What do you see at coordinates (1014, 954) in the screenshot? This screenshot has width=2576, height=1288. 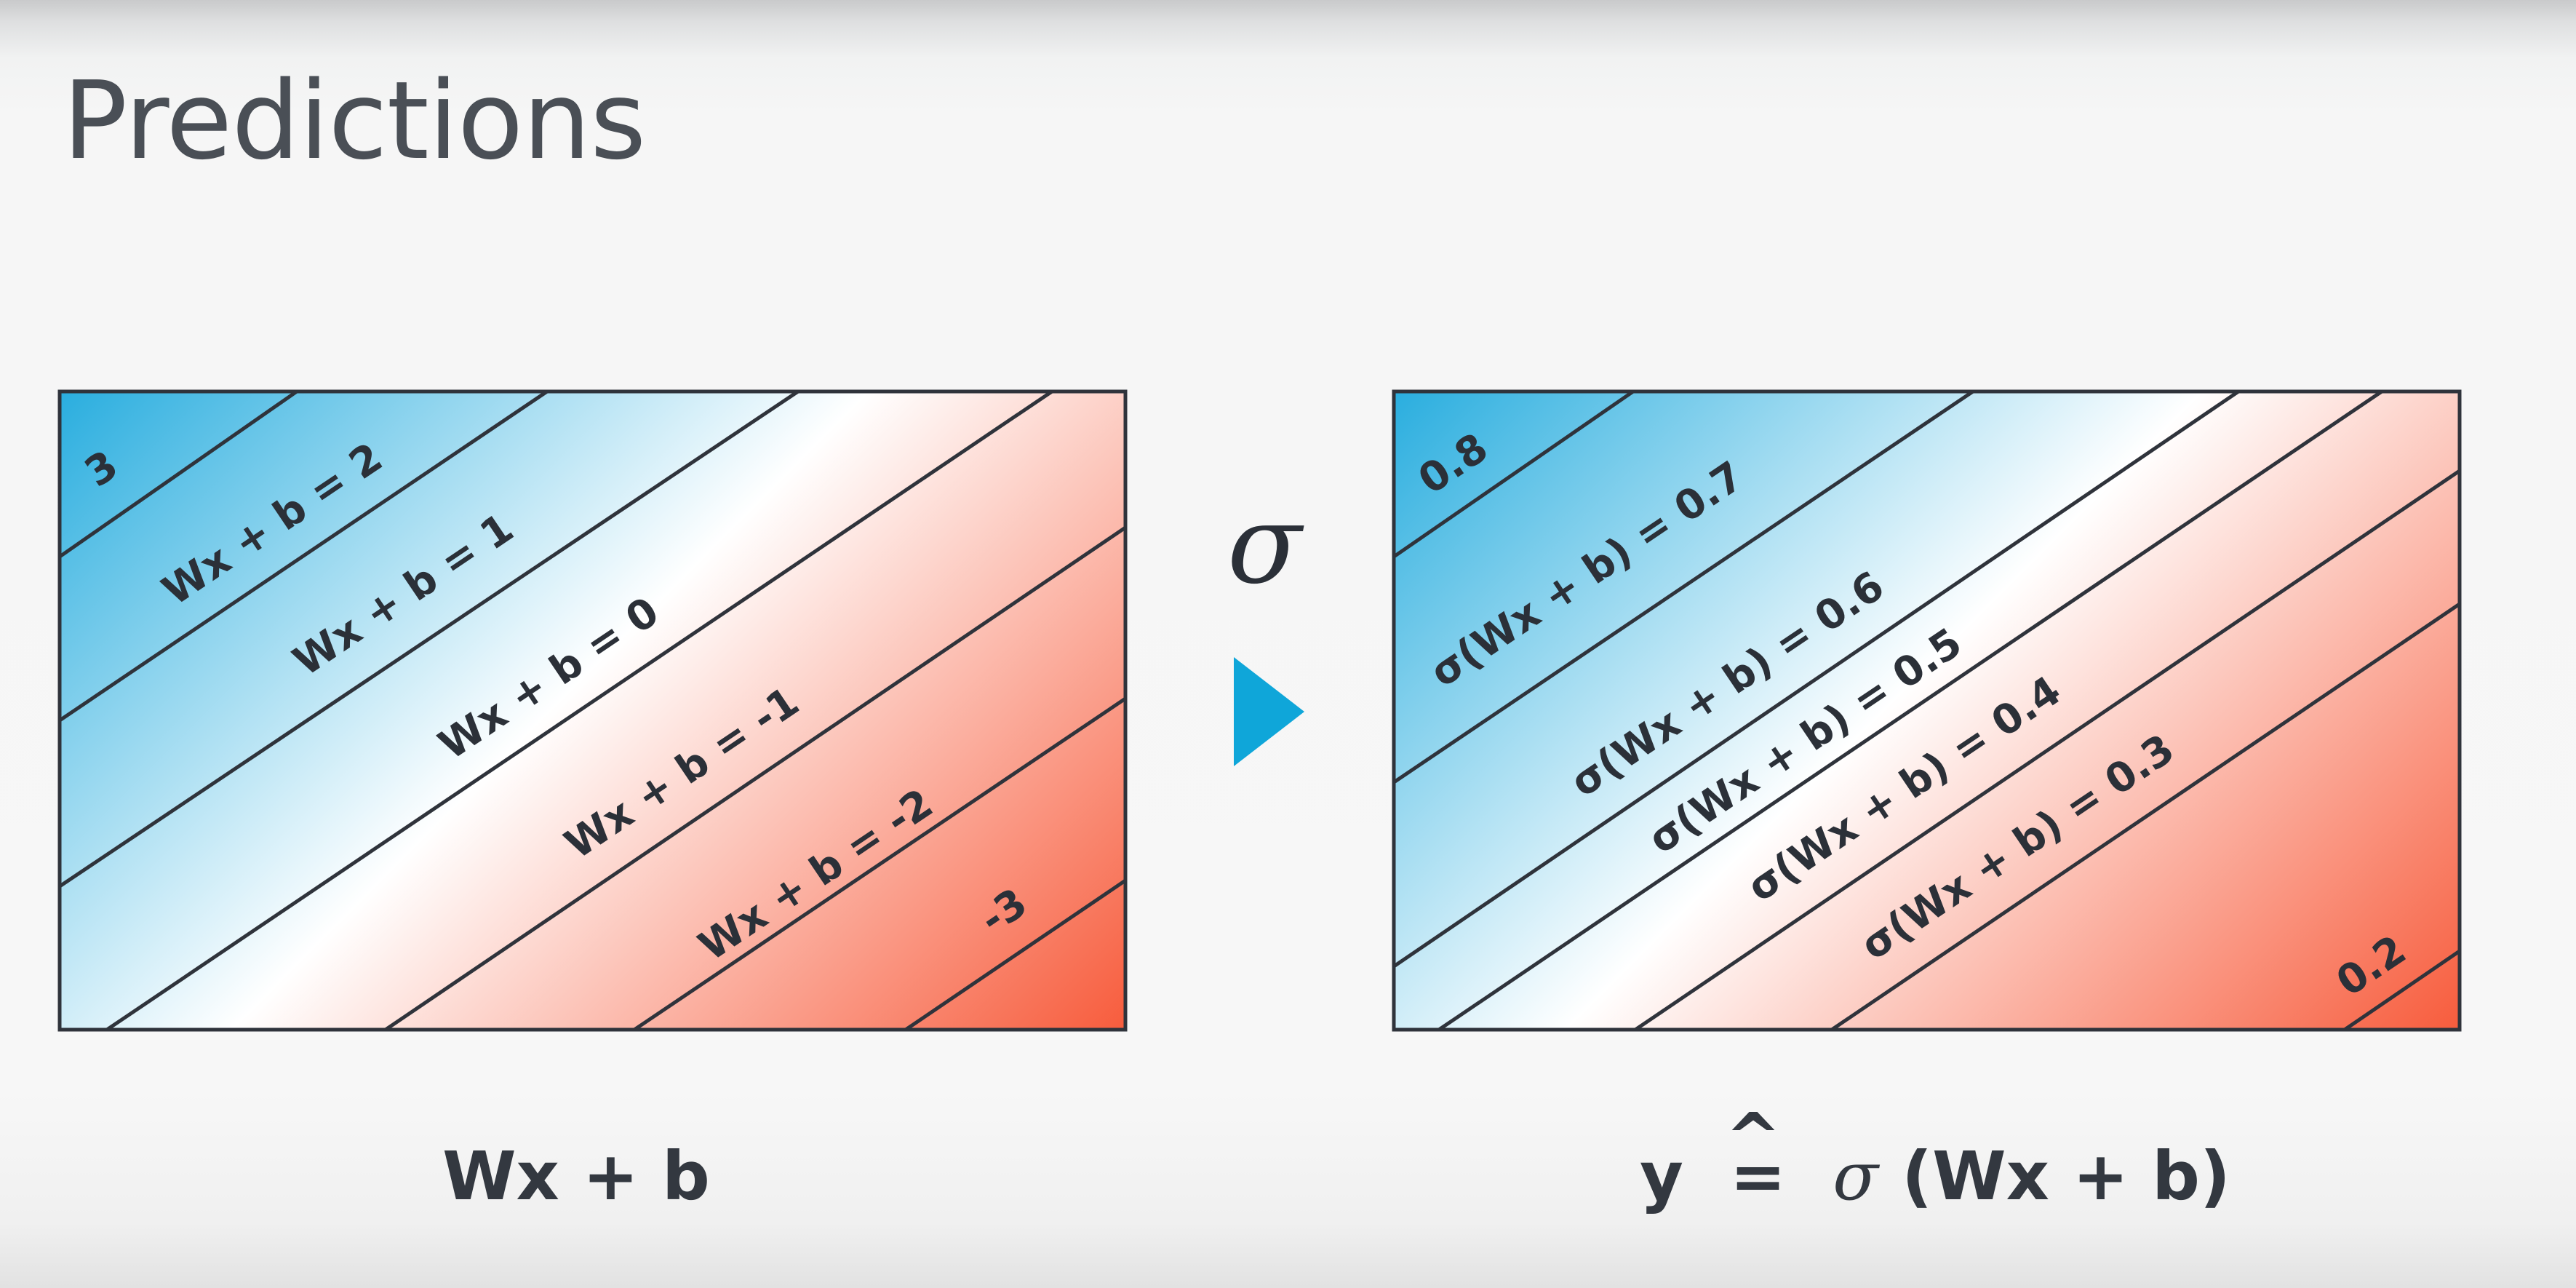 I see `left-boundary-line-neg3` at bounding box center [1014, 954].